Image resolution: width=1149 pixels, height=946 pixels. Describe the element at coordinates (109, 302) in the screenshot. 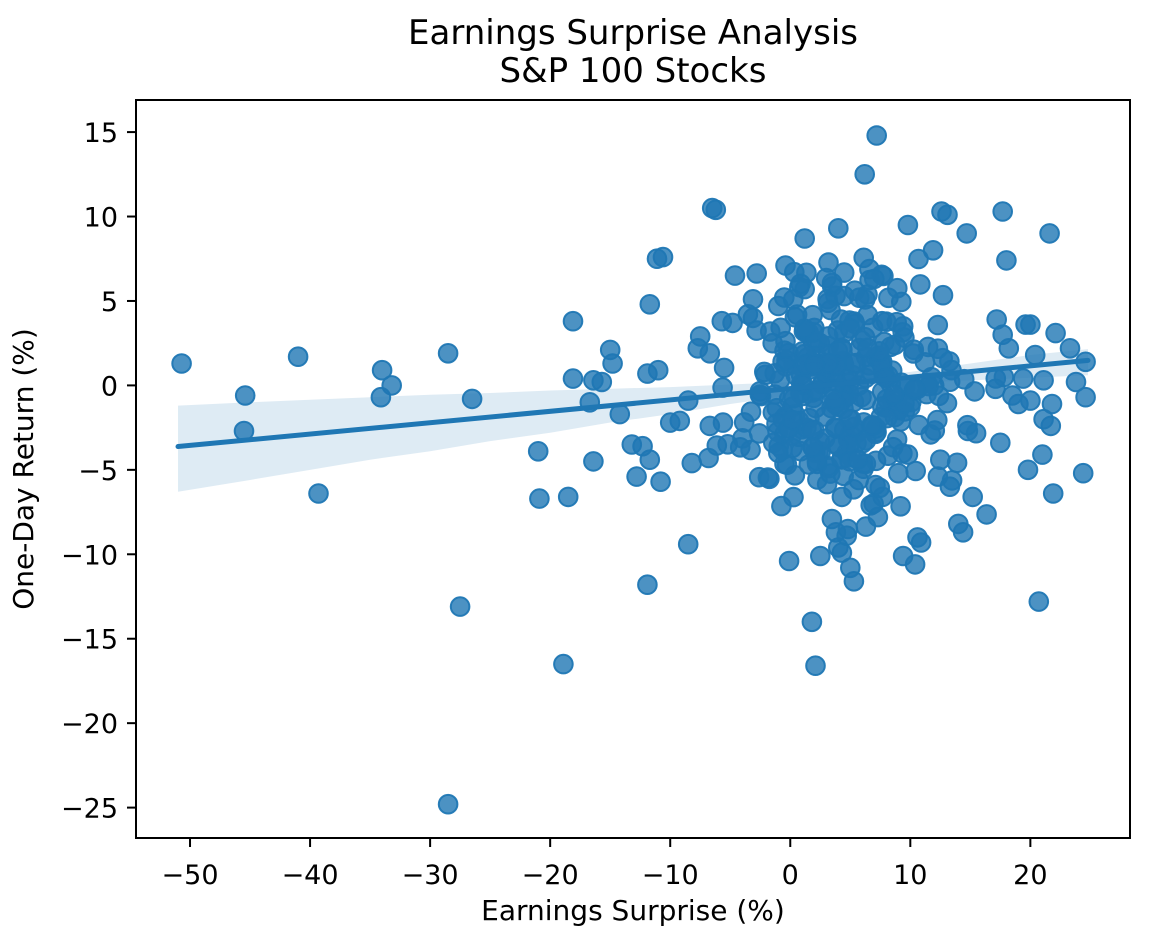

I see `y-tick-label: 5` at that location.